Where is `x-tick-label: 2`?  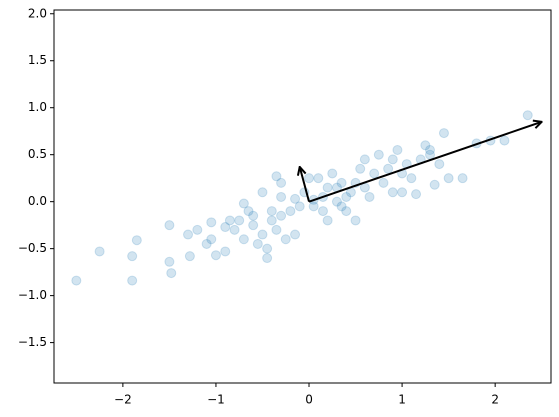
x-tick-label: 2 is located at coordinates (495, 400).